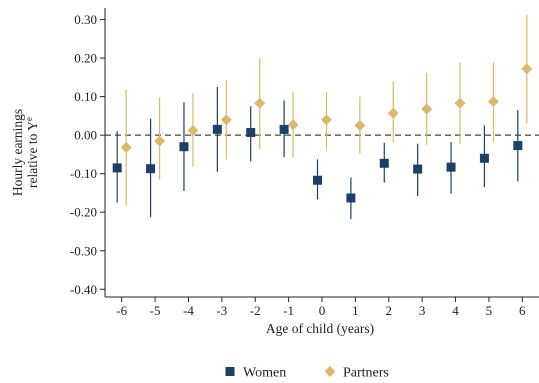 The width and height of the screenshot is (539, 383). Describe the element at coordinates (522, 310) in the screenshot. I see `x-tick-label: 6` at that location.